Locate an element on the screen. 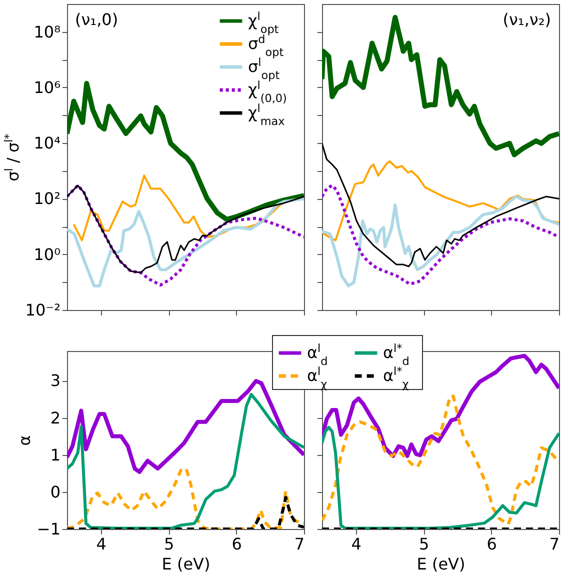 This screenshot has height=578, width=584. y-tick-label: 10⁻² is located at coordinates (42, 310).